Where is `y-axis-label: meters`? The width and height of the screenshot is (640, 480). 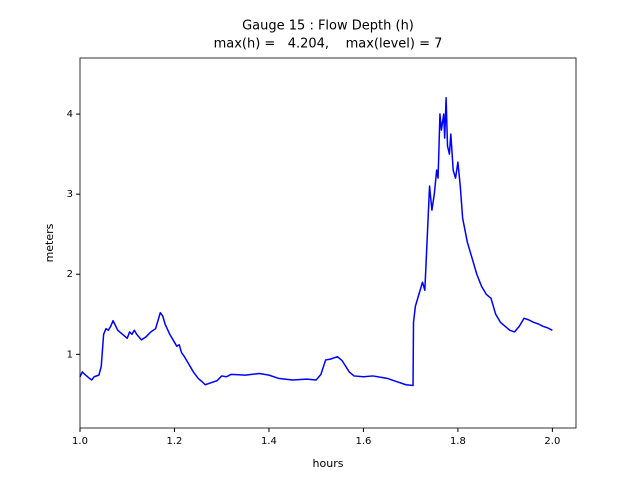 y-axis-label: meters is located at coordinates (49, 242).